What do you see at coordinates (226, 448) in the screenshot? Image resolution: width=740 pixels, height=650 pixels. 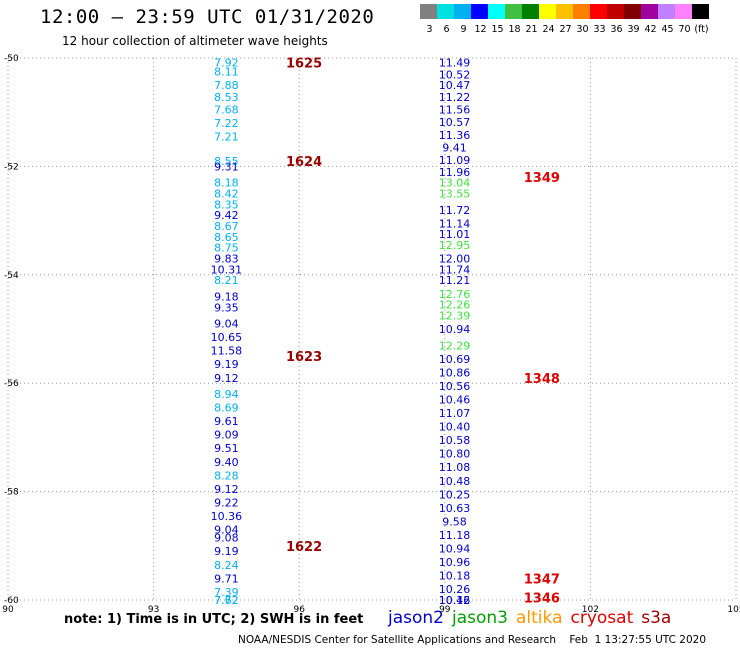 I see `swh-value-label: 9.51` at bounding box center [226, 448].